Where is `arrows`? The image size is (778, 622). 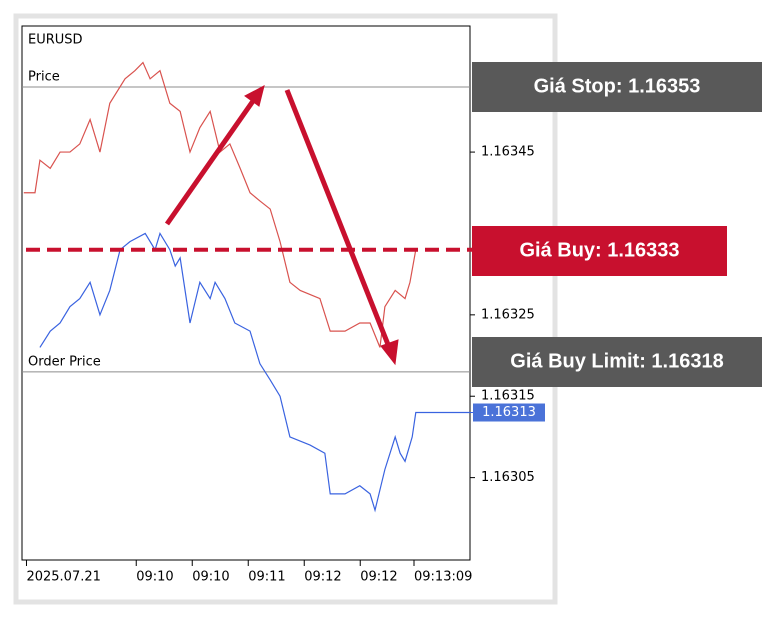 arrows is located at coordinates (281, 225).